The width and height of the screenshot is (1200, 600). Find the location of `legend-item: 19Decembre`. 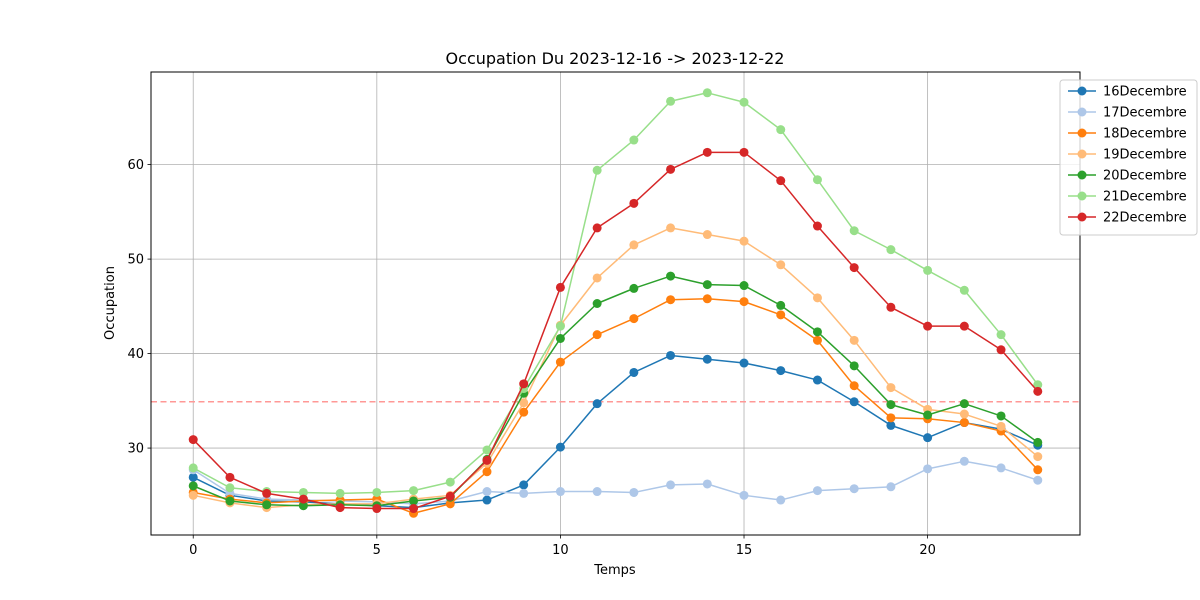

legend-item: 19Decembre is located at coordinates (1127, 155).